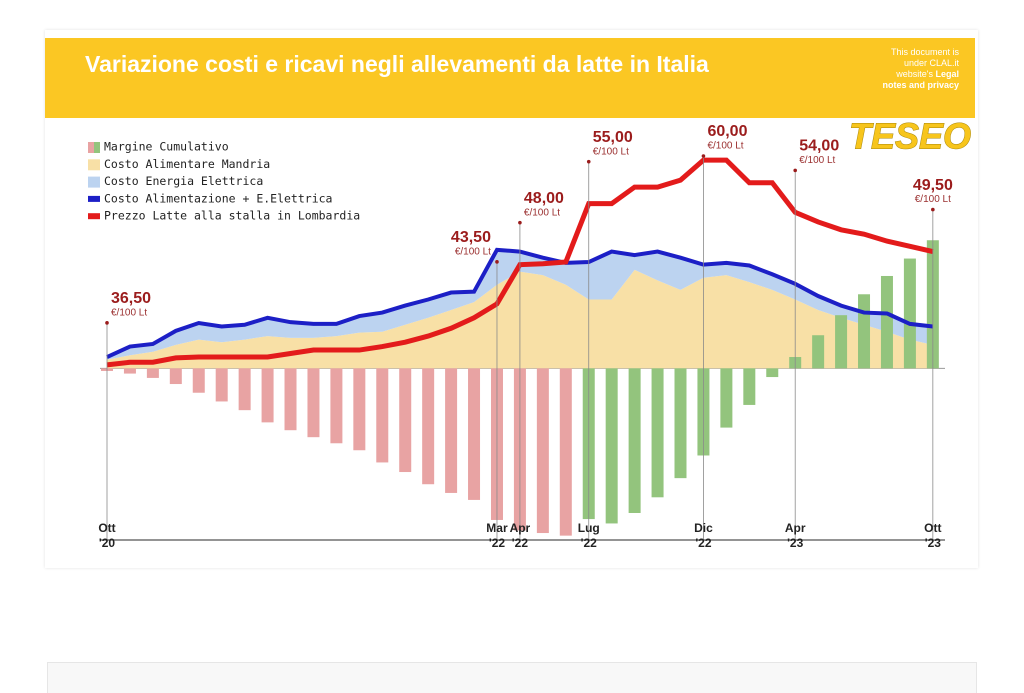 Image resolution: width=1024 pixels, height=693 pixels. I want to click on value-label: 60,00, so click(727, 131).